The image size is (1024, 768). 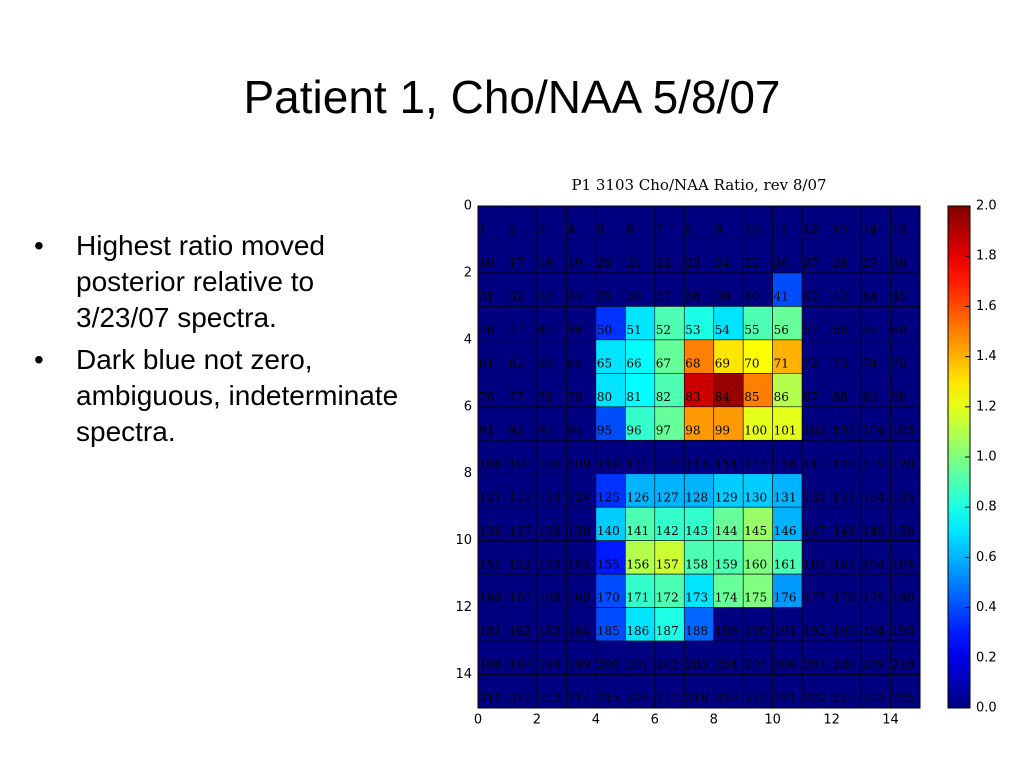 What do you see at coordinates (468, 473) in the screenshot?
I see `y-tick-label: 8` at bounding box center [468, 473].